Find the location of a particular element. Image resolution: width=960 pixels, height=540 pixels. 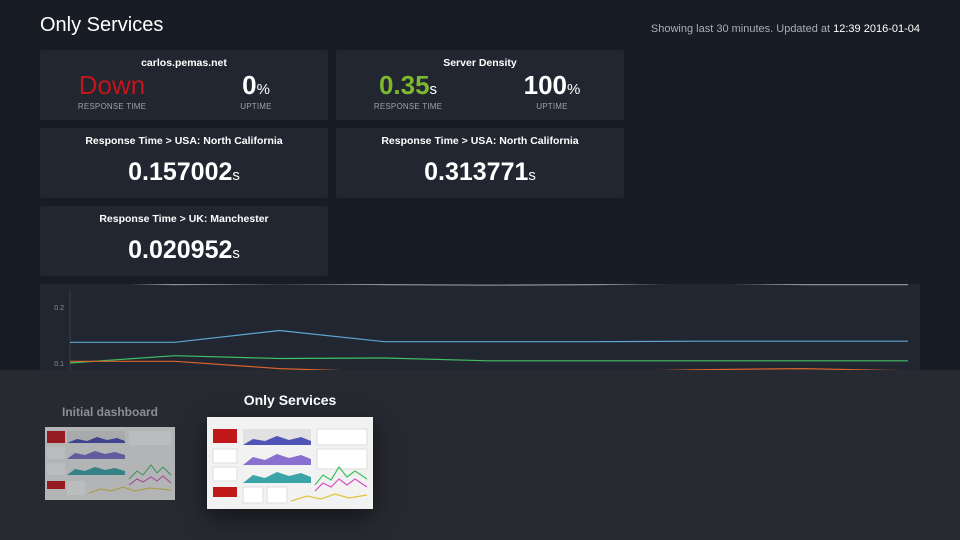

status-text: Showing last 30 minutes. Updated at is located at coordinates (742, 29).